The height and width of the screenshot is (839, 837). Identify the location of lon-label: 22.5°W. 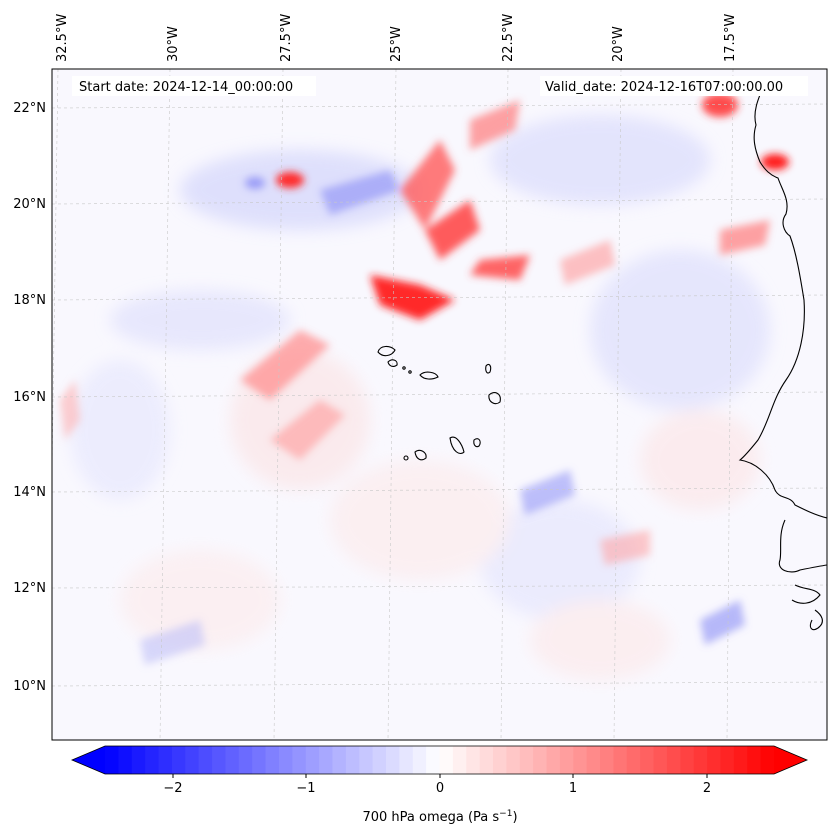
(508, 38).